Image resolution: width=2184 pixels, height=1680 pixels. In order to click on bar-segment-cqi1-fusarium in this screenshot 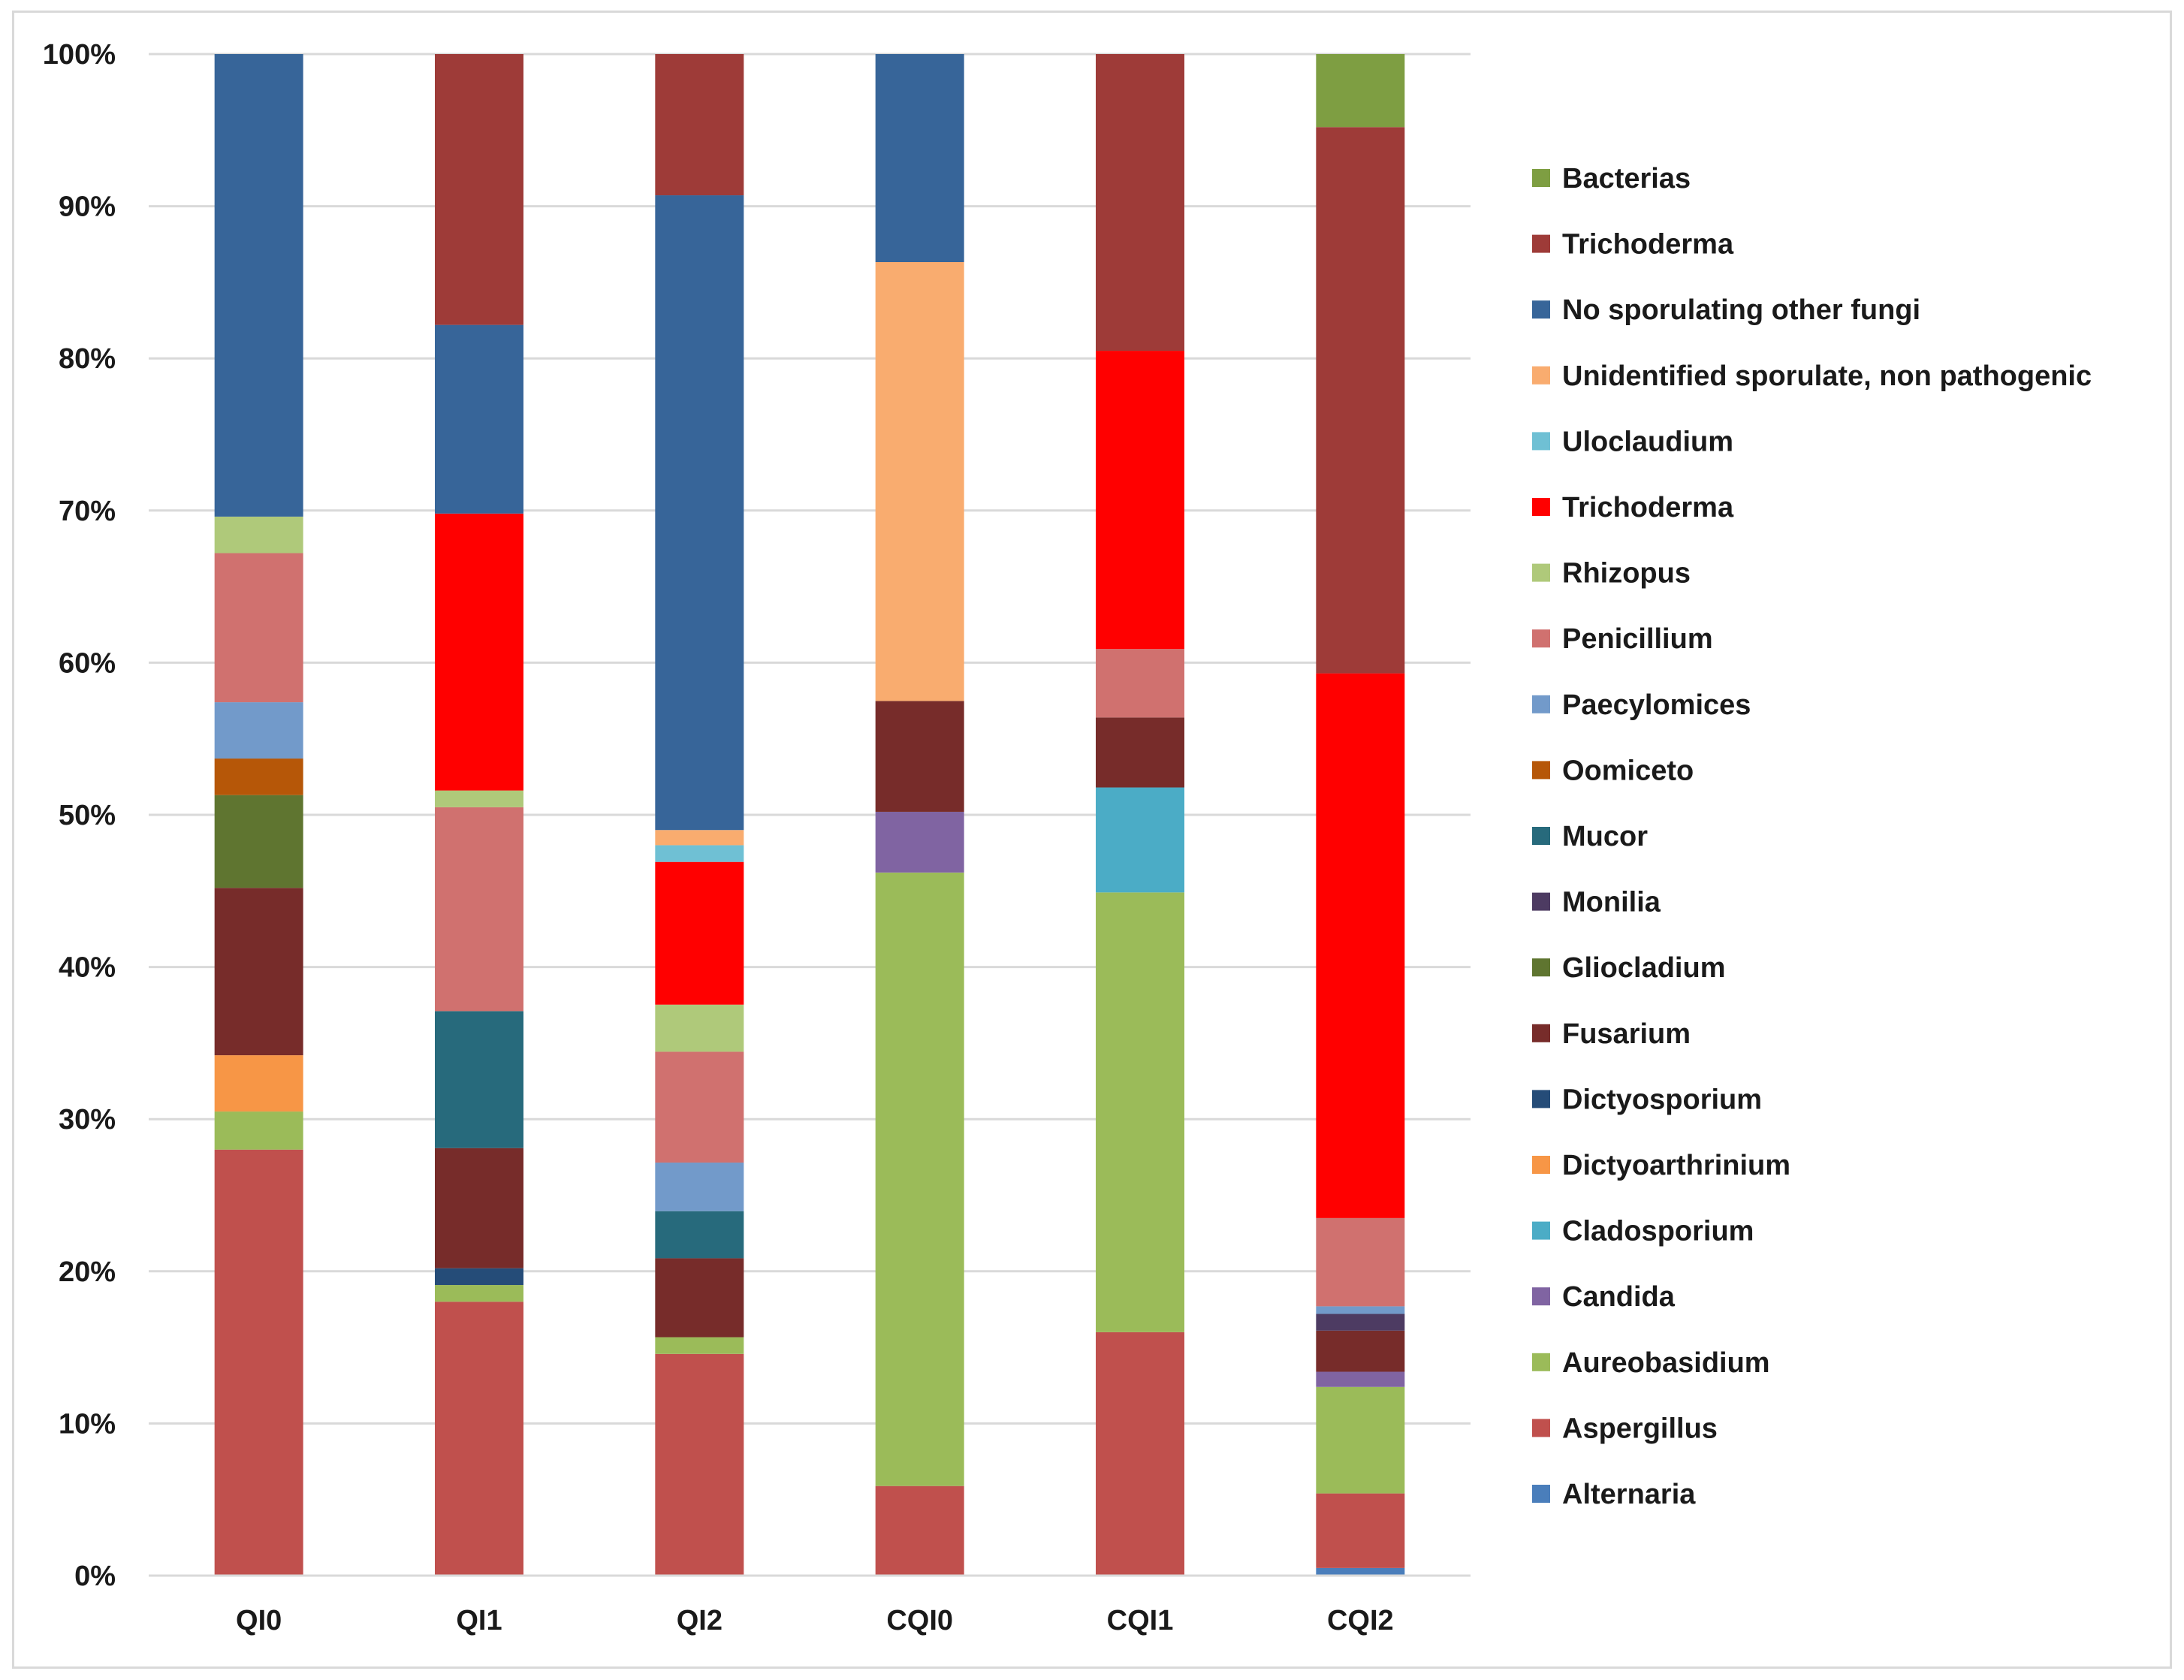, I will do `click(1140, 752)`.